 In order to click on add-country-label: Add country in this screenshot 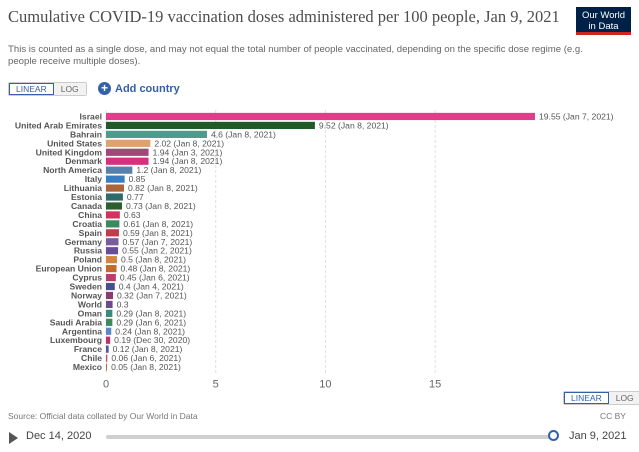, I will do `click(147, 88)`.